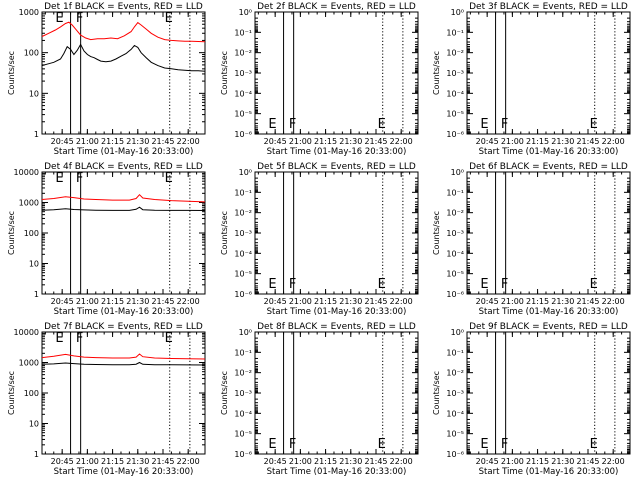 The width and height of the screenshot is (640, 480). Describe the element at coordinates (26, 332) in the screenshot. I see `y-tick-label: 10000` at that location.